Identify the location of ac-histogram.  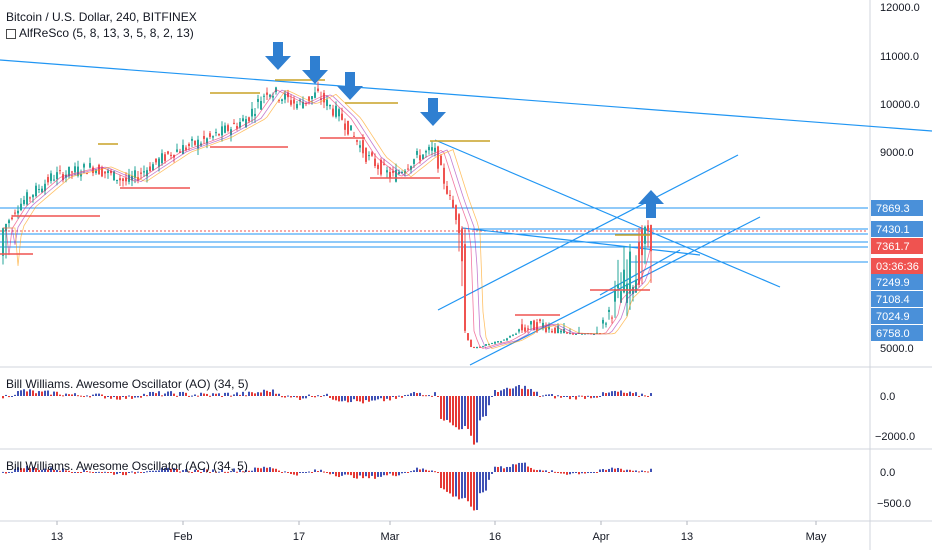
(327, 486).